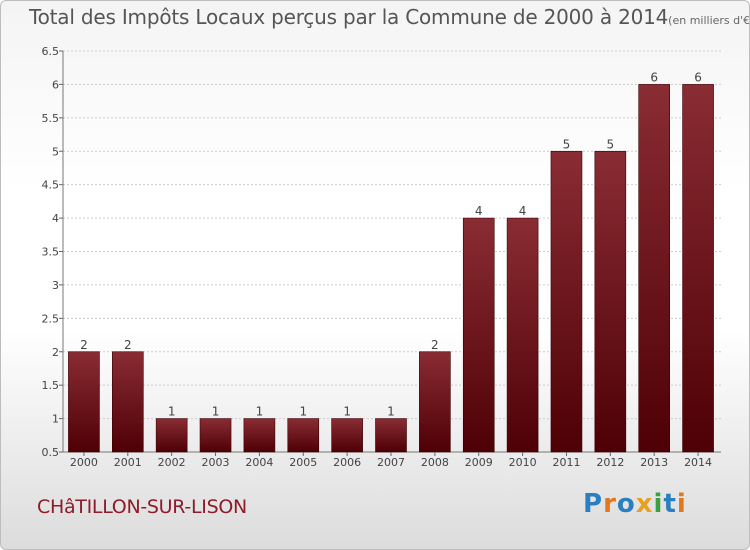 This screenshot has height=550, width=750. I want to click on x-tick-label: 2001, so click(128, 462).